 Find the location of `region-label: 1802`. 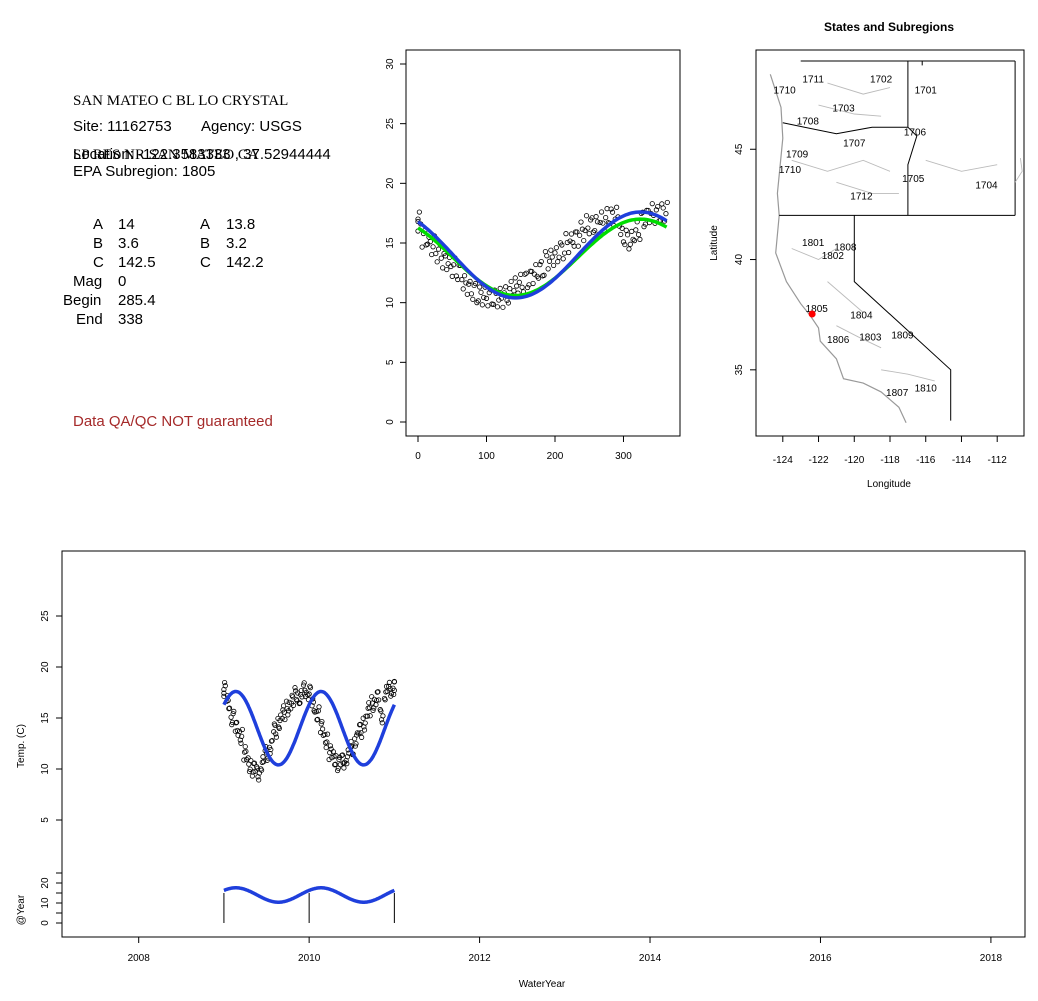

region-label: 1802 is located at coordinates (833, 256).